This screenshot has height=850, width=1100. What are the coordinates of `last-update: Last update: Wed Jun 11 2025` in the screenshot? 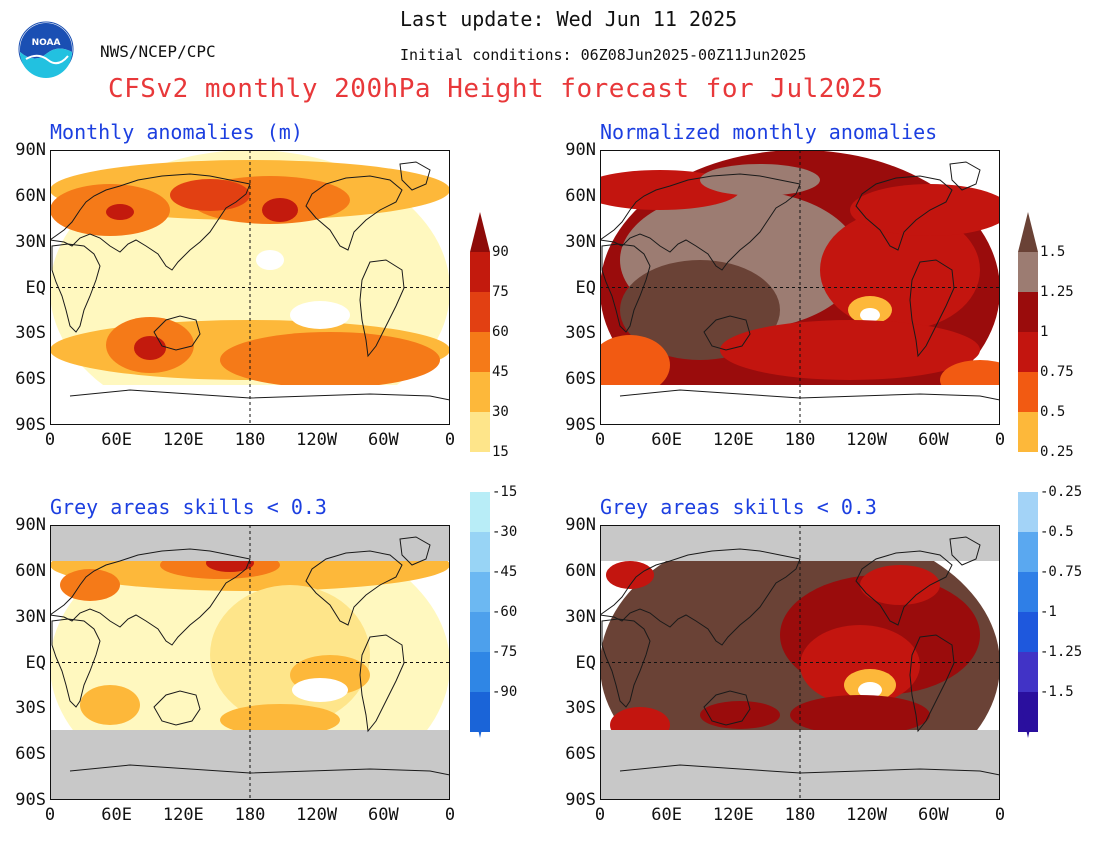 It's located at (569, 19).